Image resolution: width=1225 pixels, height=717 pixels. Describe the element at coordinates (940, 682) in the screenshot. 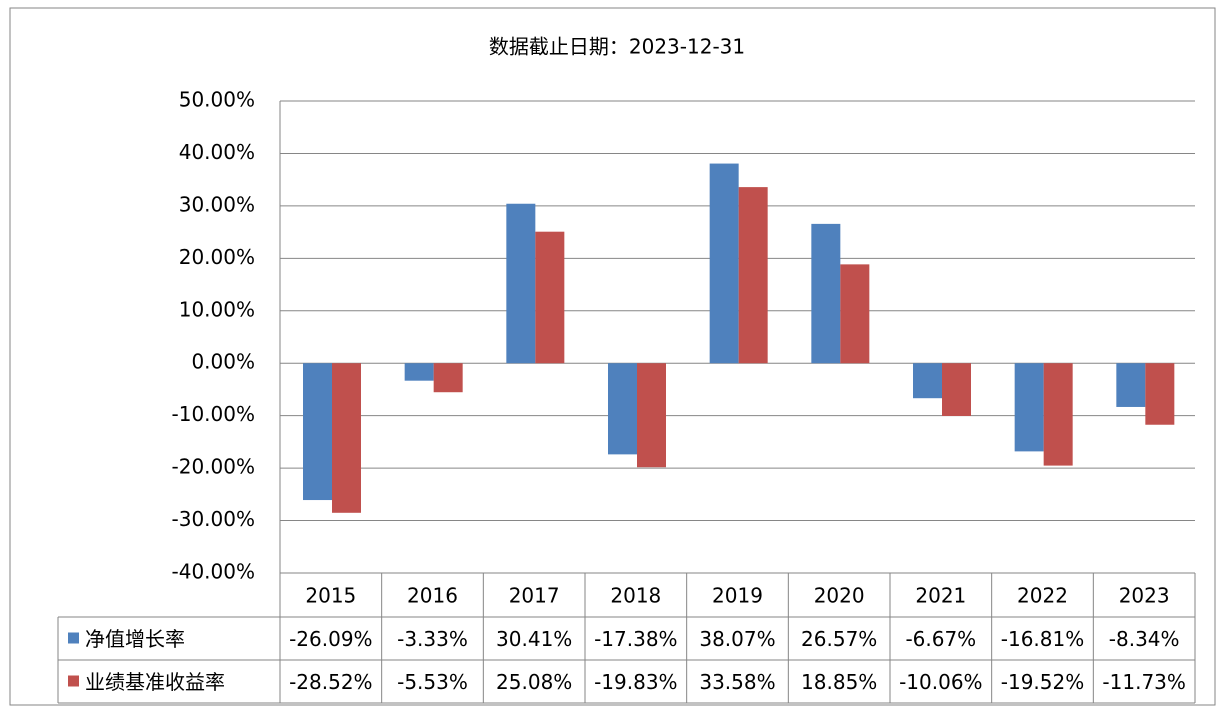

I see `table-cell: -10.06%` at that location.